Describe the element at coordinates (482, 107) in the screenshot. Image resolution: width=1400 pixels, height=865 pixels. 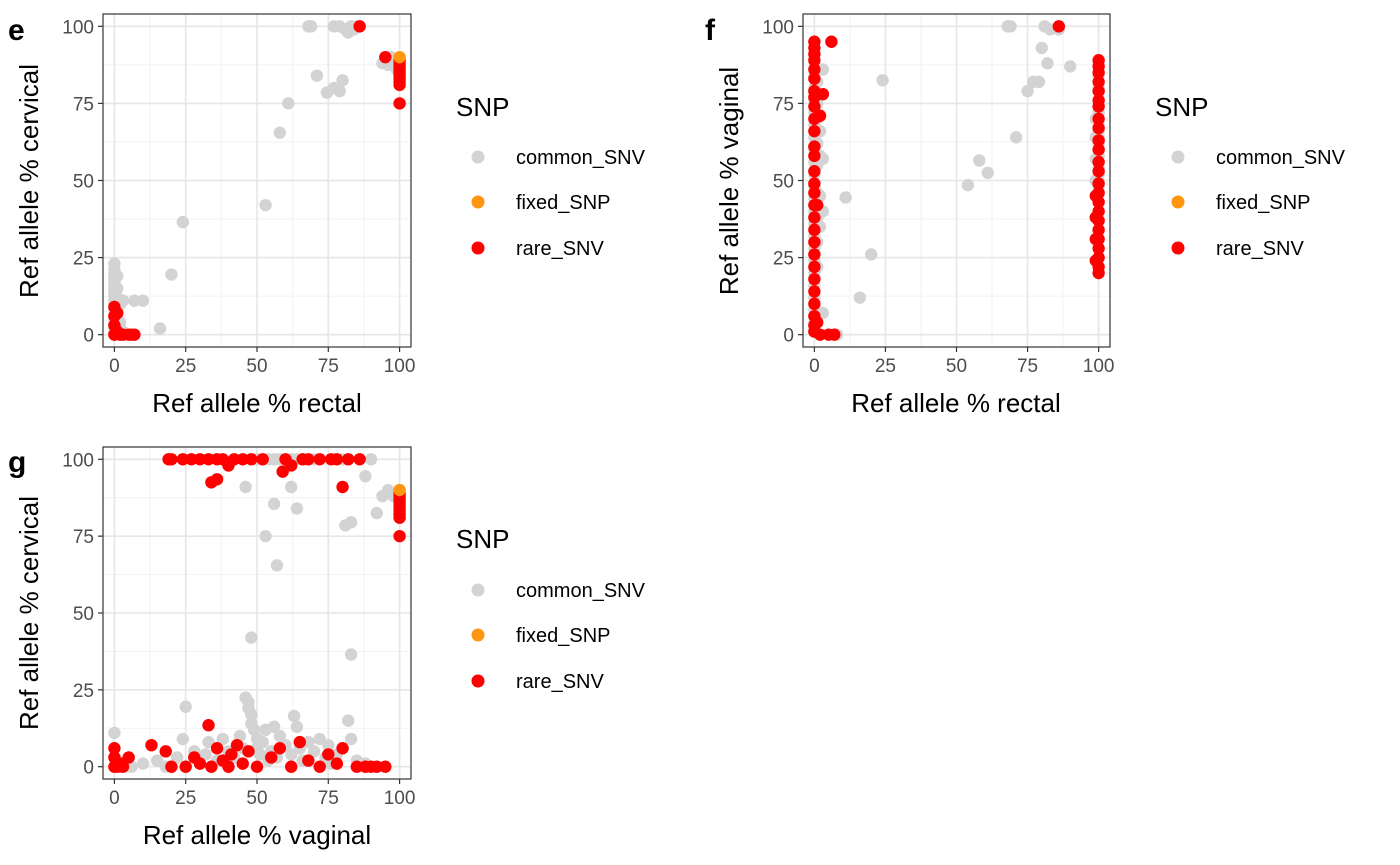
I see `panel-e-legend-title: SNP` at that location.